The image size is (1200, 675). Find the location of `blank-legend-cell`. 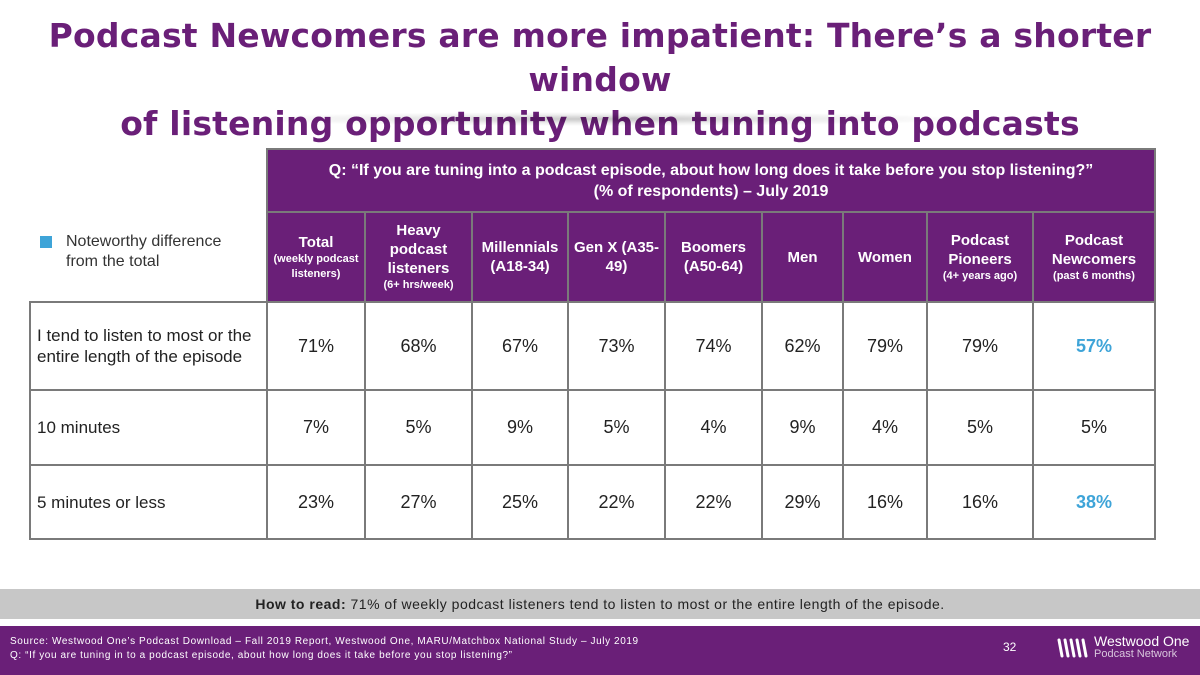

blank-legend-cell is located at coordinates (148, 257).